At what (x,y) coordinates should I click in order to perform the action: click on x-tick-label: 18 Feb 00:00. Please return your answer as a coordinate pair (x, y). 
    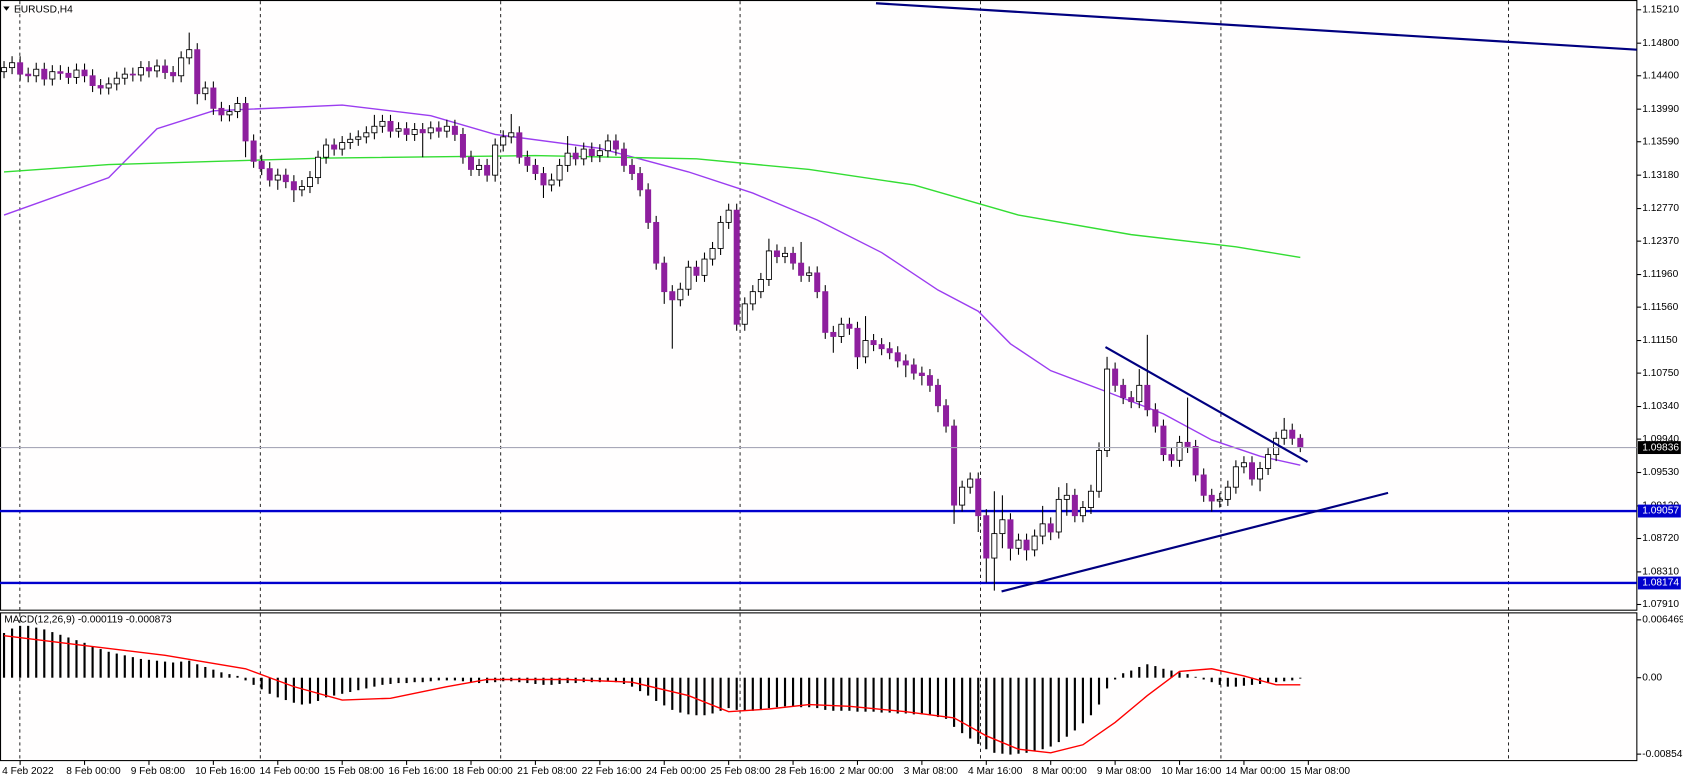
    Looking at the image, I should click on (483, 771).